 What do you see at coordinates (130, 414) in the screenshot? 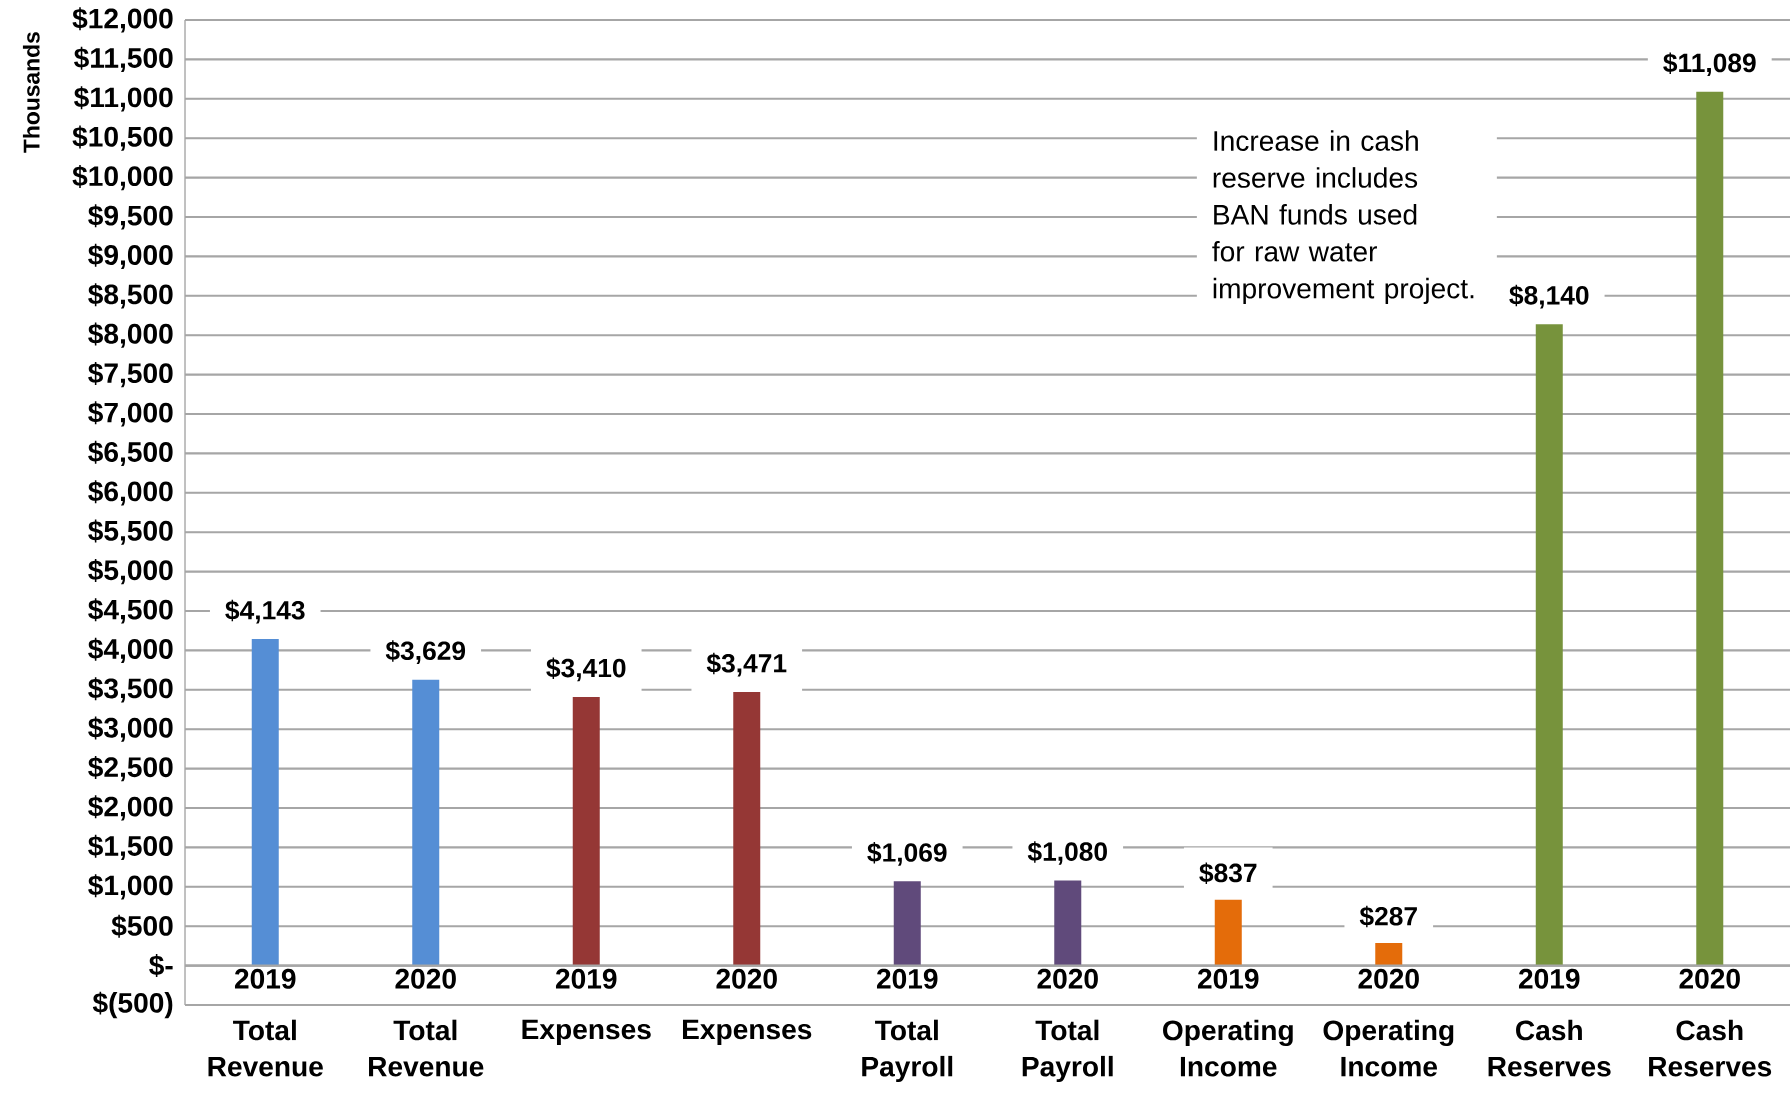
I see `y-tick-label: $7,000` at bounding box center [130, 414].